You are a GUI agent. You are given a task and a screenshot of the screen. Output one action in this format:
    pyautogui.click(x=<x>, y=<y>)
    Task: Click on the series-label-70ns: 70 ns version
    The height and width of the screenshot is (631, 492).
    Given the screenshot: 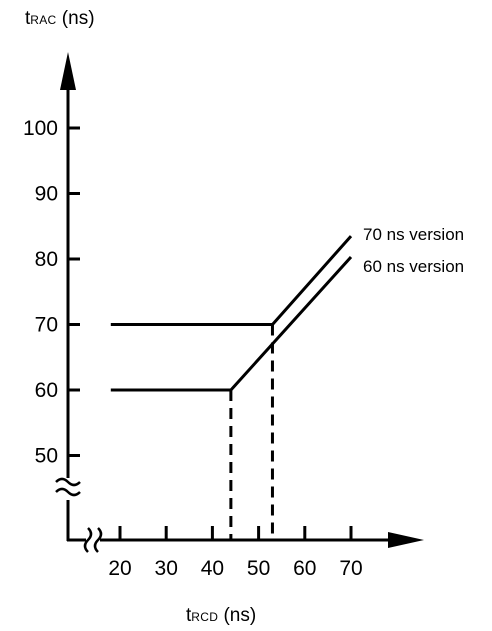 What is the action you would take?
    pyautogui.click(x=413, y=234)
    